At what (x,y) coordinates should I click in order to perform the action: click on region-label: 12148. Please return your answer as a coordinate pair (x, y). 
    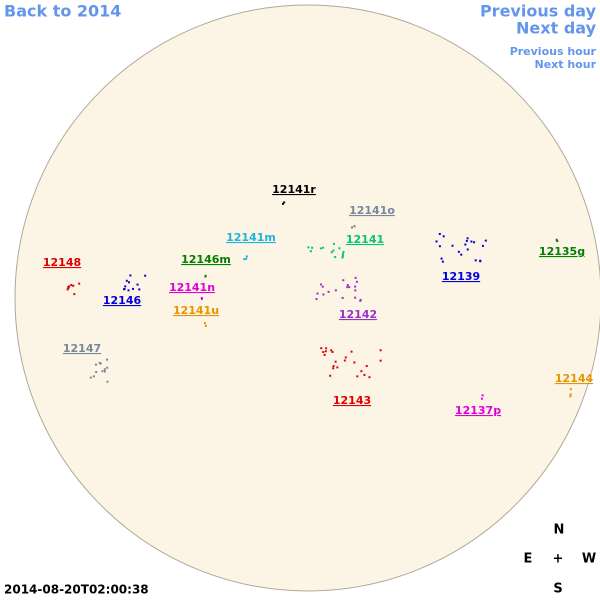
    Looking at the image, I should click on (62, 262).